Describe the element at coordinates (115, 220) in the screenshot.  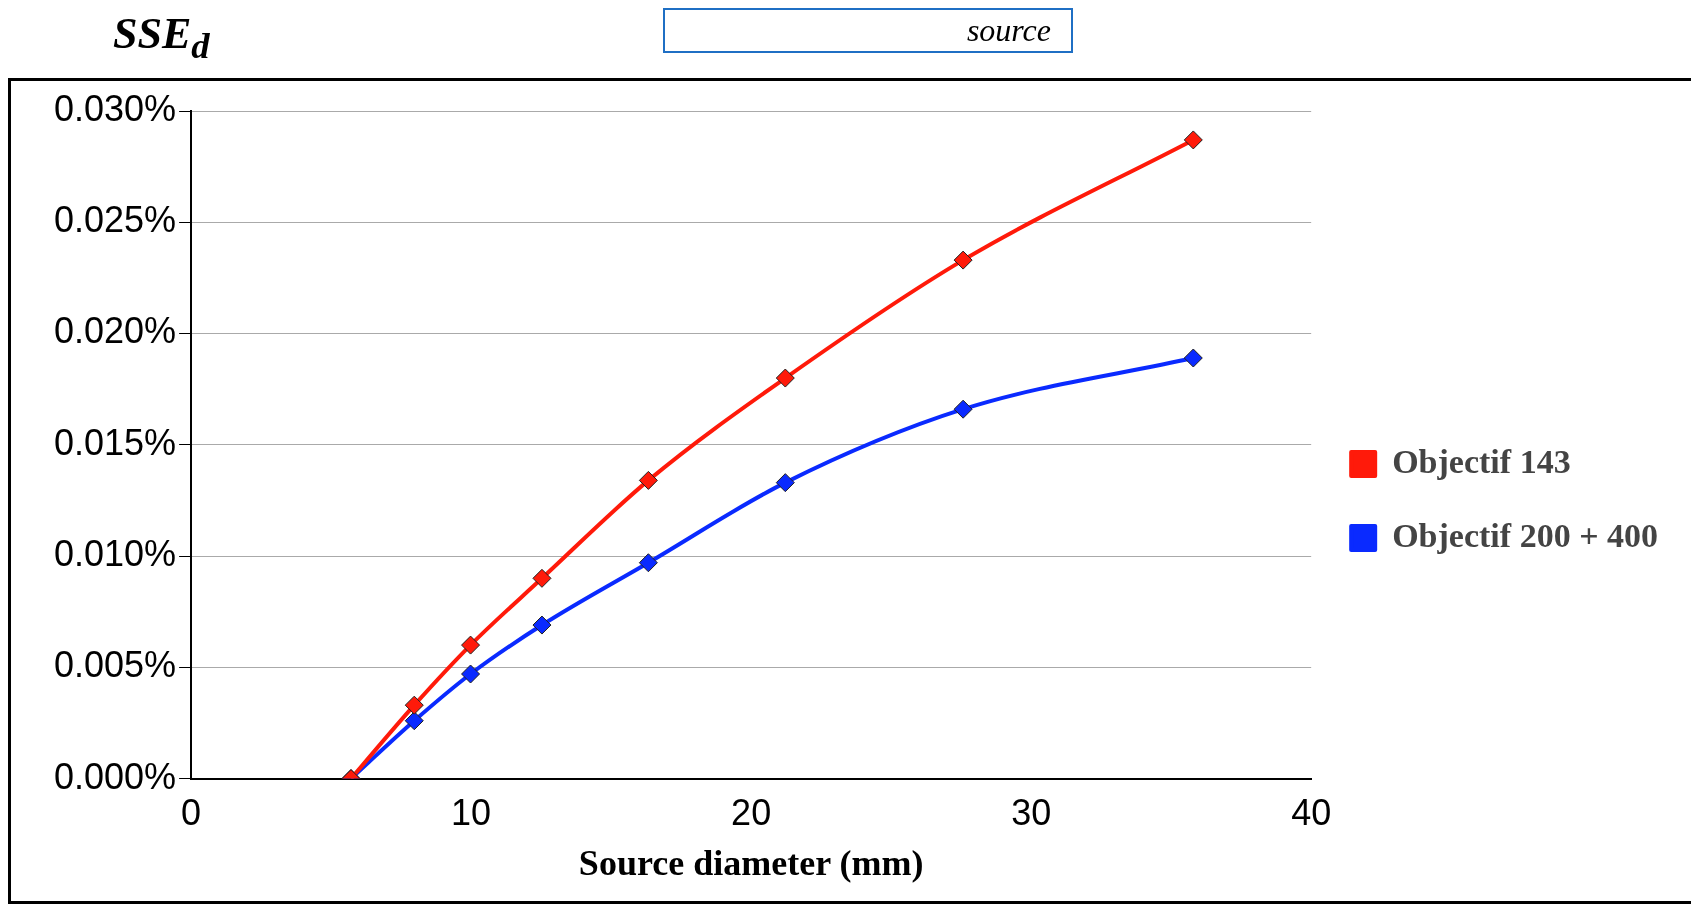
I see `y-tick-label: 0.025%` at that location.